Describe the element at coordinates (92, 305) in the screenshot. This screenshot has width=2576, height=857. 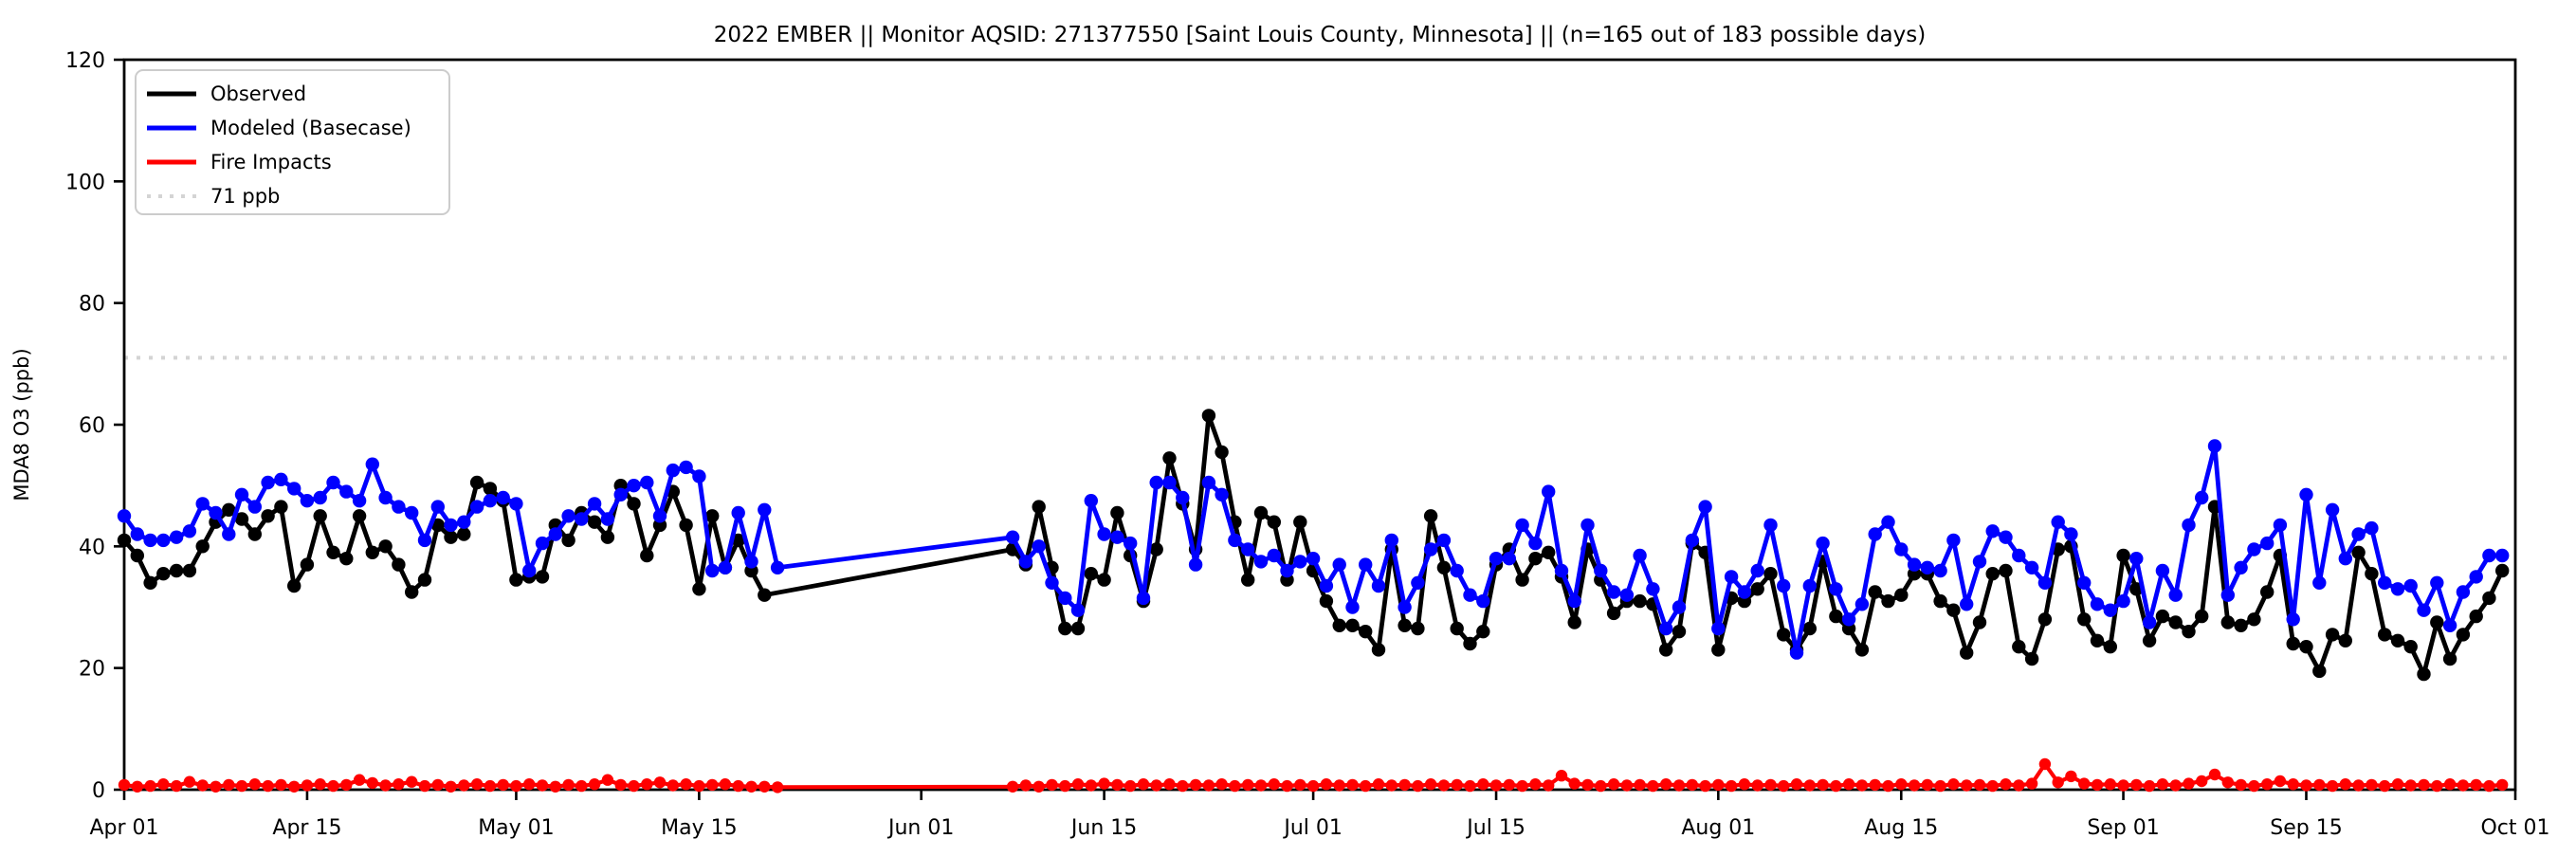
I see `y-tick-label: 80` at that location.